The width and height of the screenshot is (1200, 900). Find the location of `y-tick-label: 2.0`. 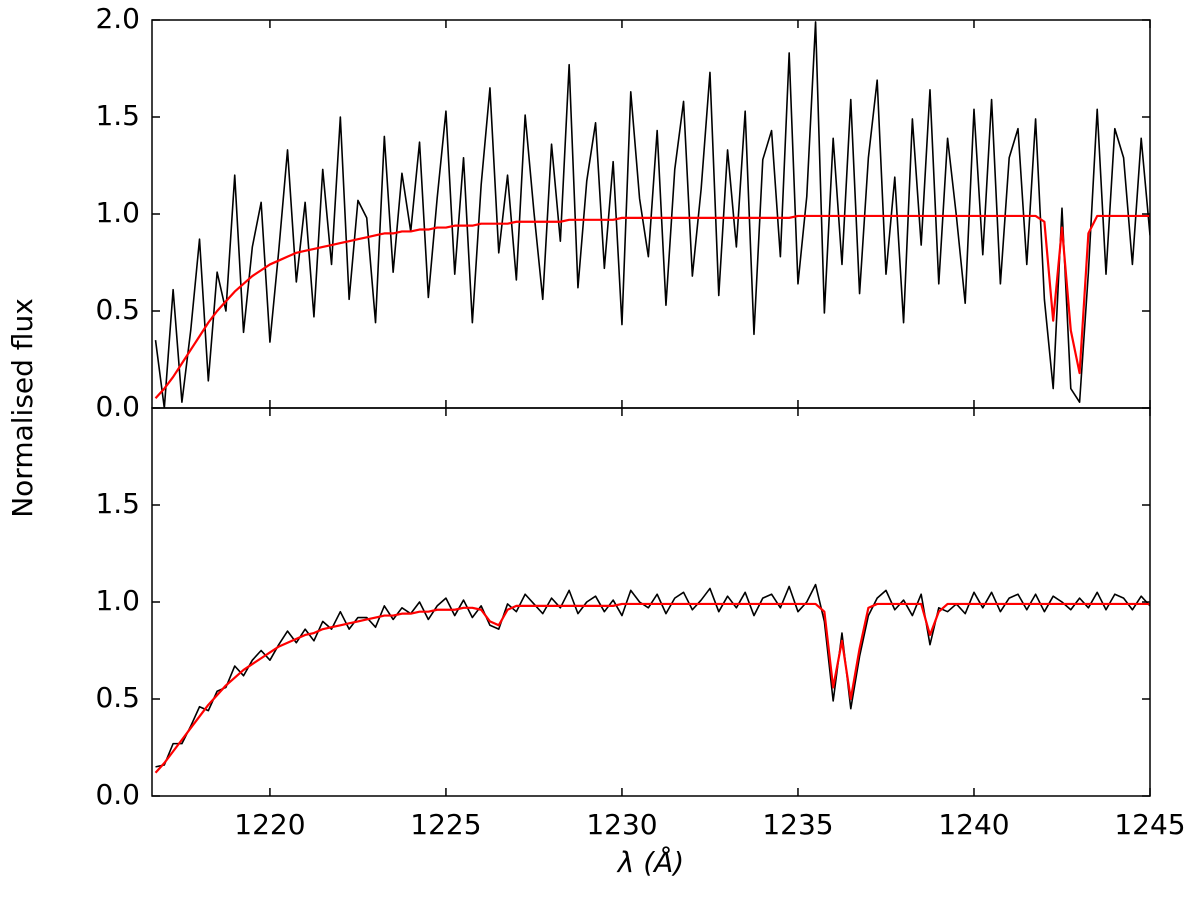

y-tick-label: 2.0 is located at coordinates (117, 18).